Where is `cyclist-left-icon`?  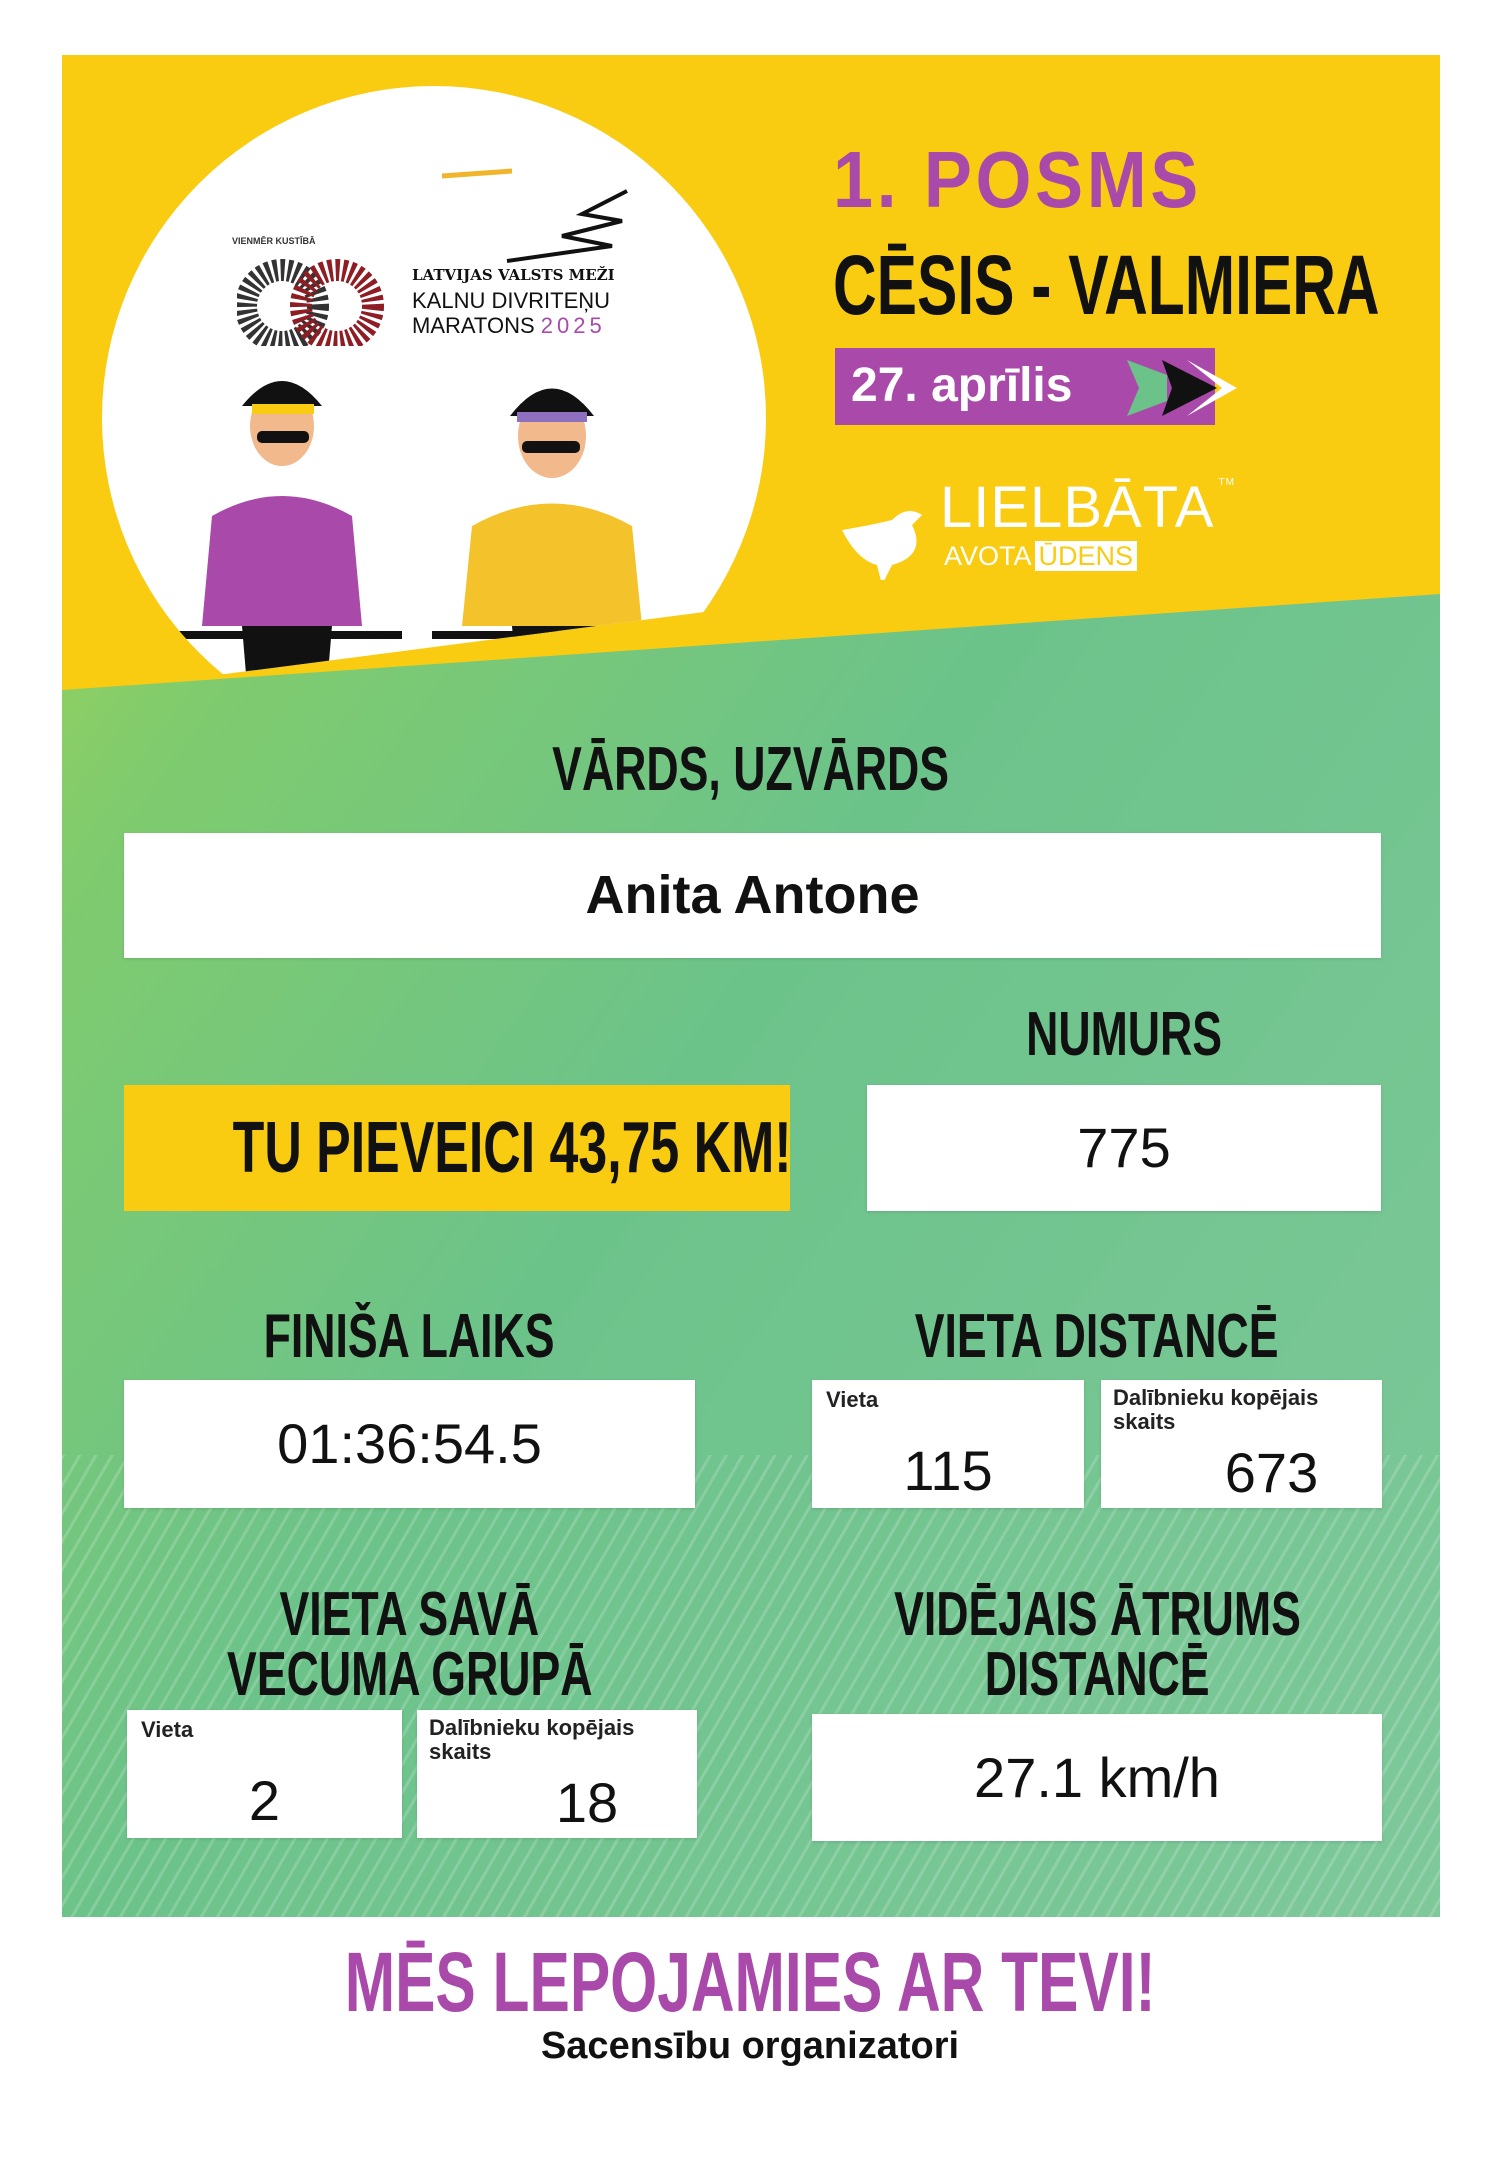
cyclist-left-icon is located at coordinates (282, 535).